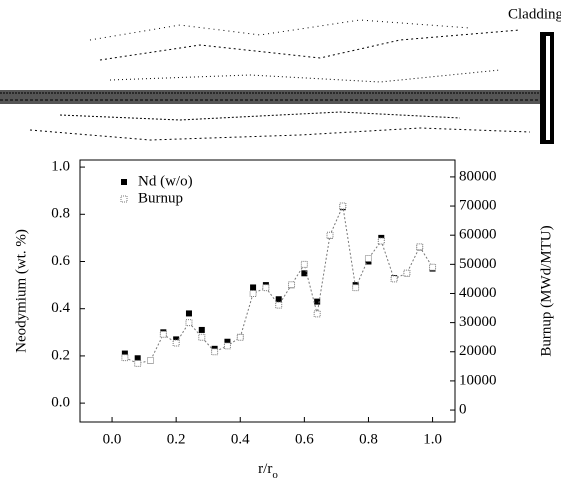  Describe the element at coordinates (275, 475) in the screenshot. I see `x-axis-label-sub: o` at that location.